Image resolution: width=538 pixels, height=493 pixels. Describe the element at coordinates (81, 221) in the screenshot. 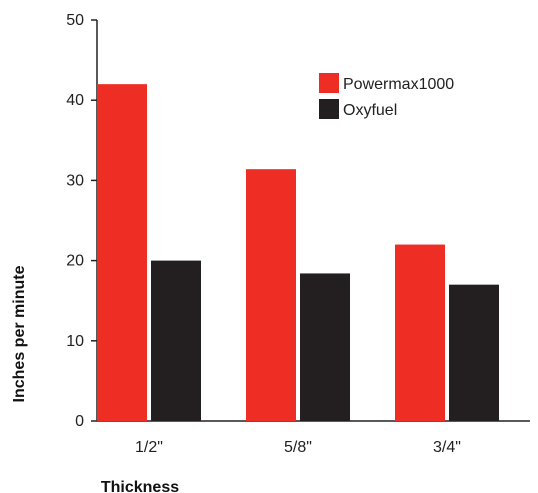

I see `y-ticks: 0 10 20 30 40 50` at that location.